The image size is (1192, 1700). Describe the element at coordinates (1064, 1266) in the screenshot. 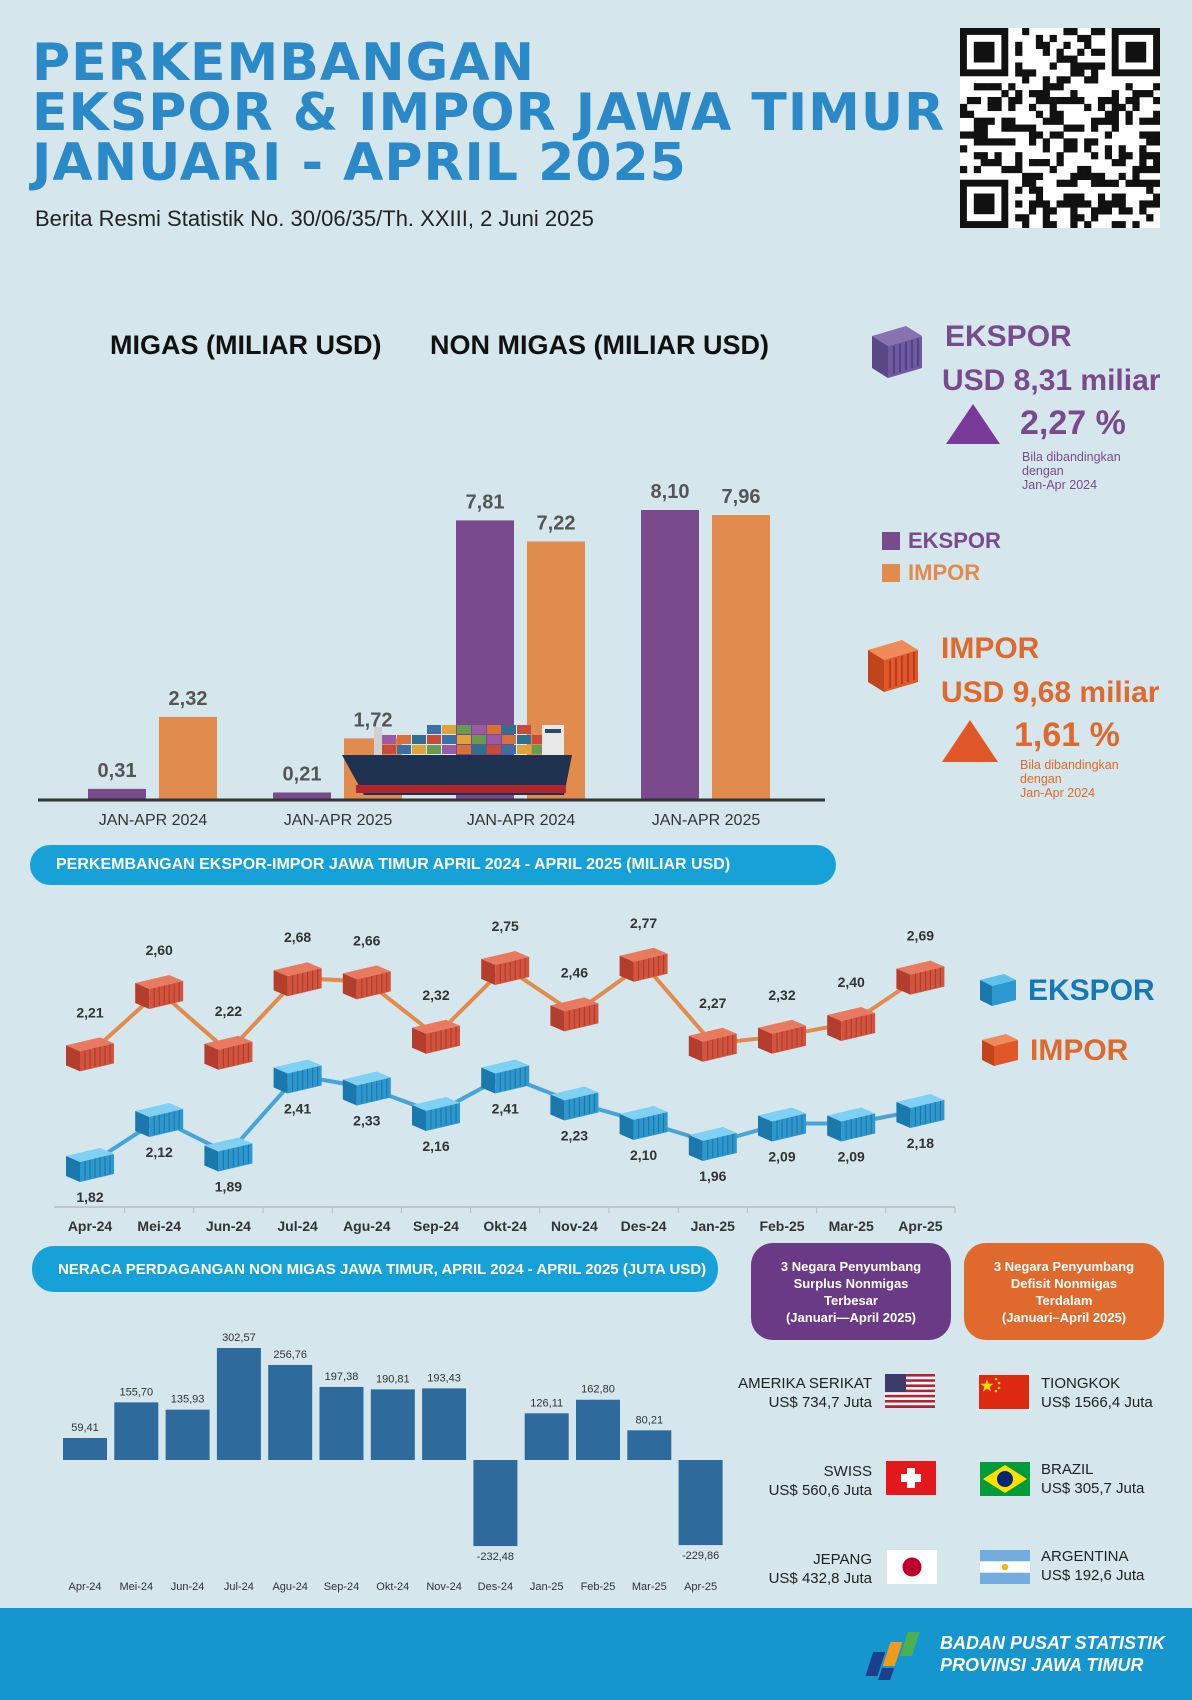

I see `deficit-title-line: 3 Negara Penyumbang` at that location.